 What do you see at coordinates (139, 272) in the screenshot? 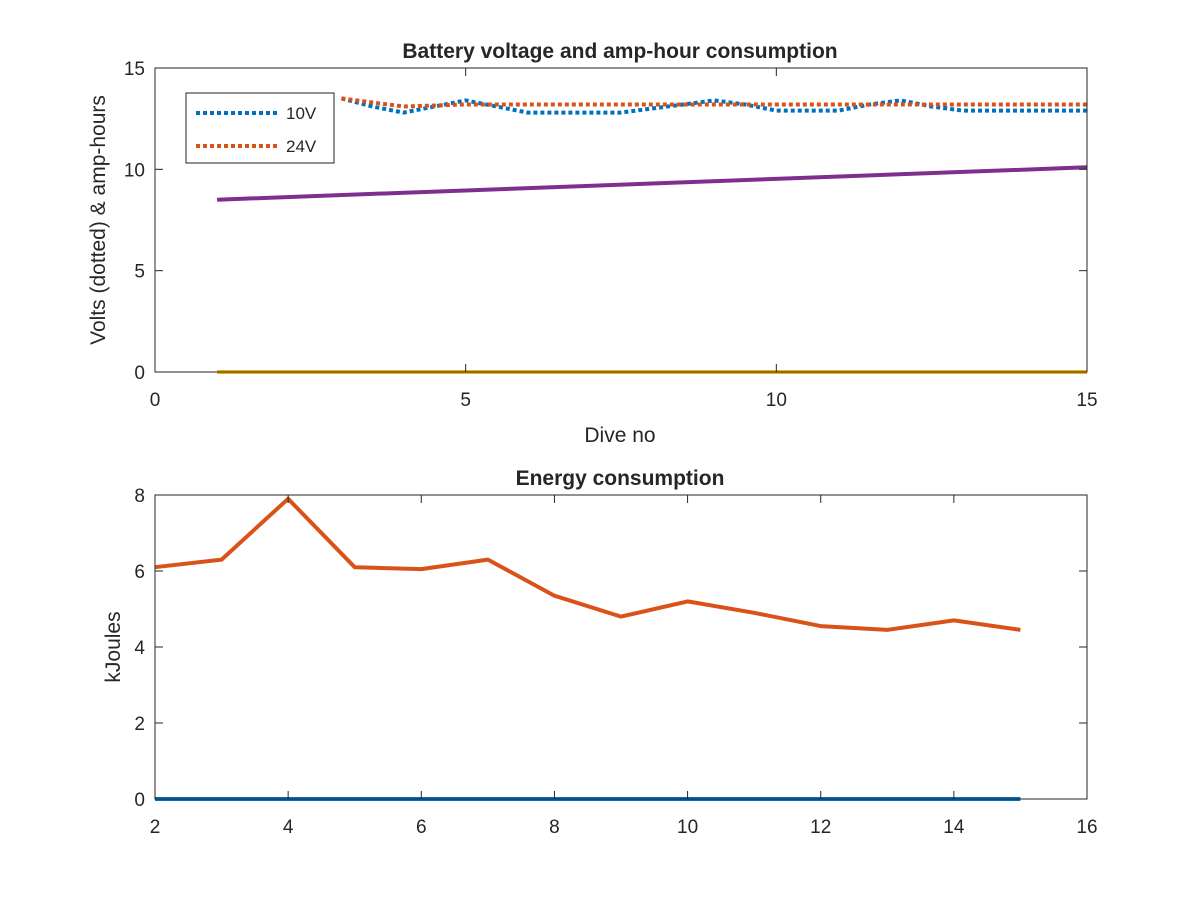
I see `y-tick-label: 5` at bounding box center [139, 272].